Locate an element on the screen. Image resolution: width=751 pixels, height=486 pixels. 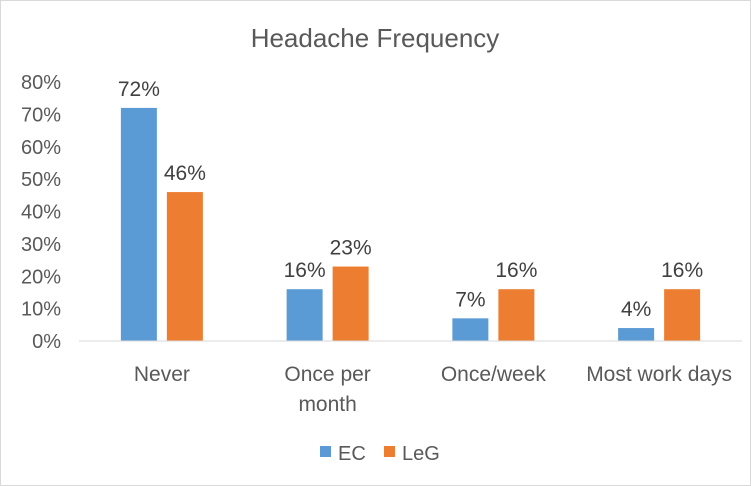
x-category-label: Once per is located at coordinates (327, 374).